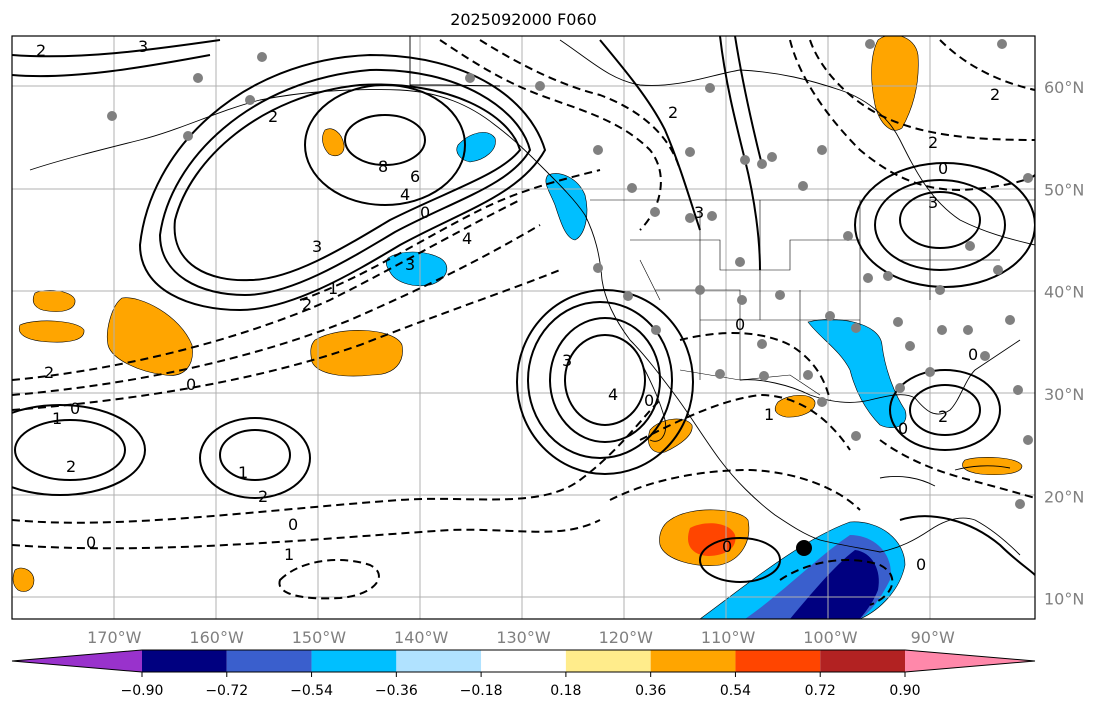 The width and height of the screenshot is (1105, 712). I want to click on shade-blue-subtropics, so click(416, 269).